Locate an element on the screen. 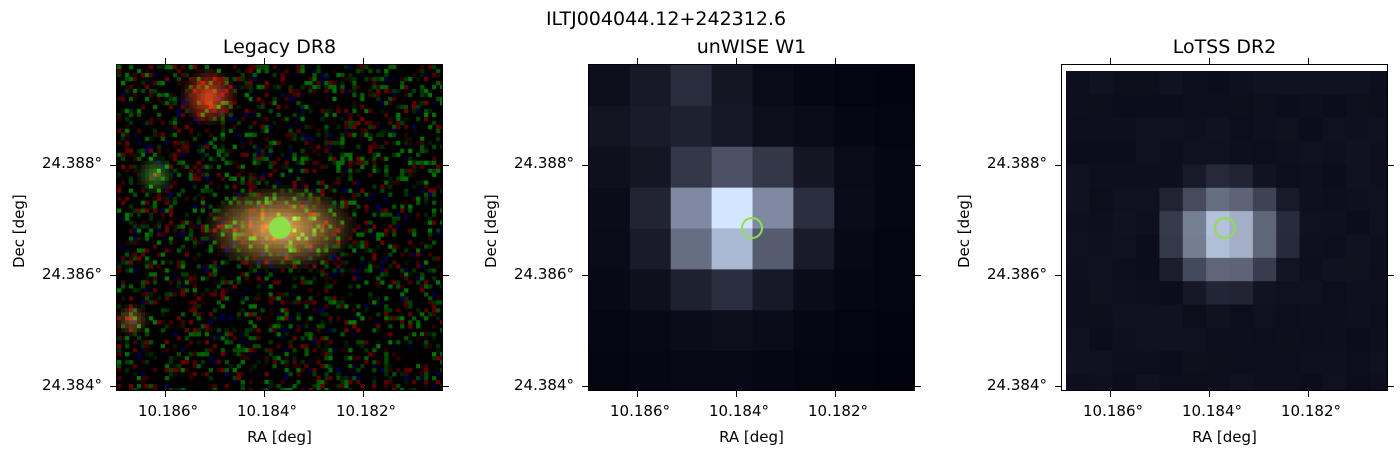 This screenshot has height=458, width=1400. panel-title: unWISE W1 is located at coordinates (751, 47).